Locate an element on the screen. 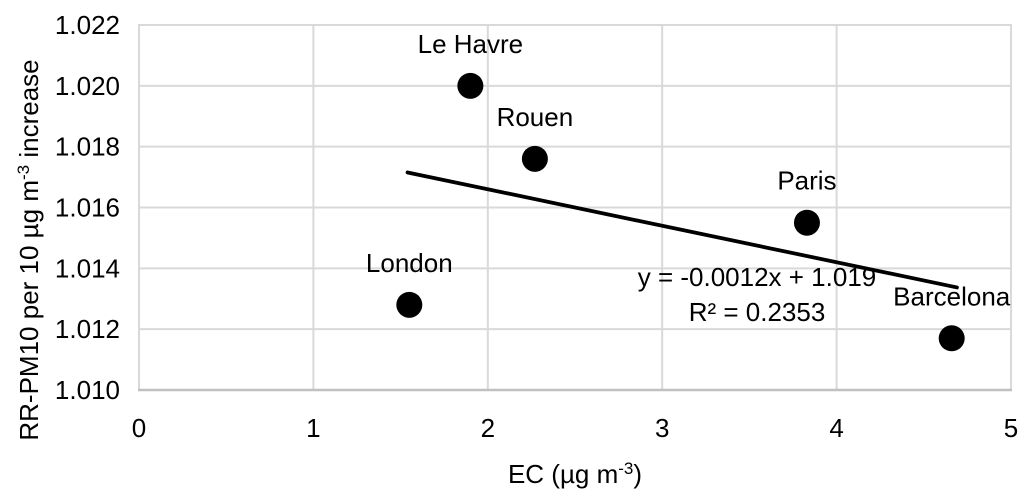 The height and width of the screenshot is (501, 1024). data-point-london is located at coordinates (409, 304).